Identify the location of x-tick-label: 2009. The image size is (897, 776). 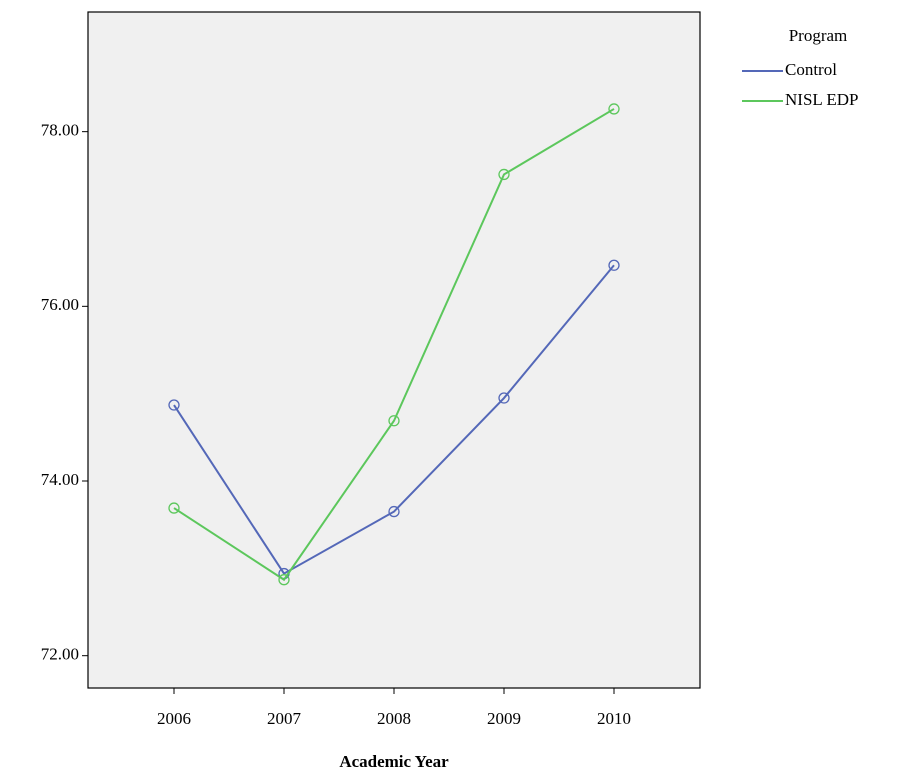
(504, 718).